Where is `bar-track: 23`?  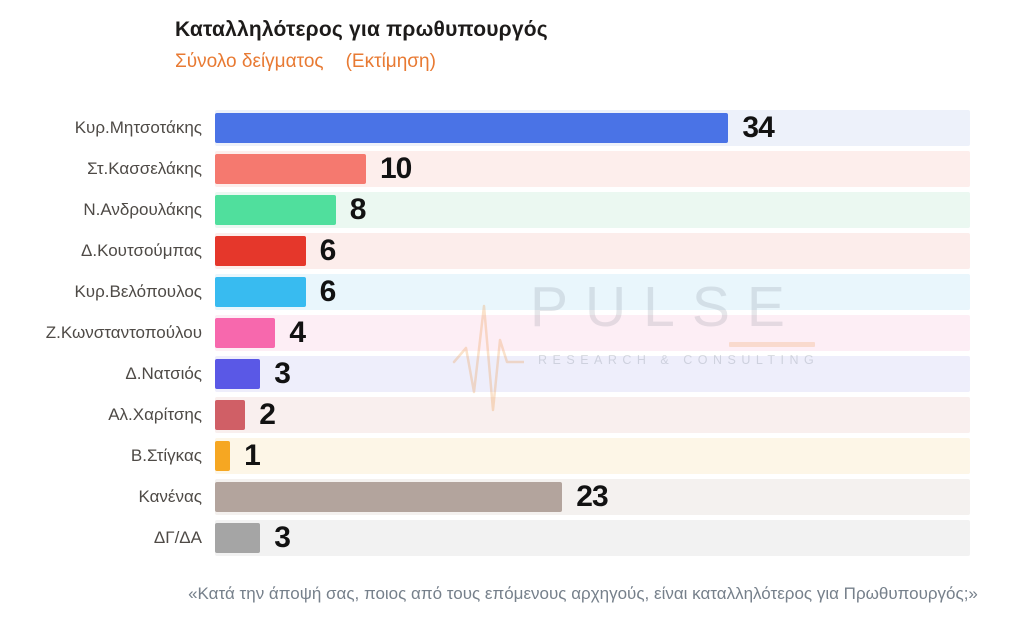
bar-track: 23 is located at coordinates (592, 497).